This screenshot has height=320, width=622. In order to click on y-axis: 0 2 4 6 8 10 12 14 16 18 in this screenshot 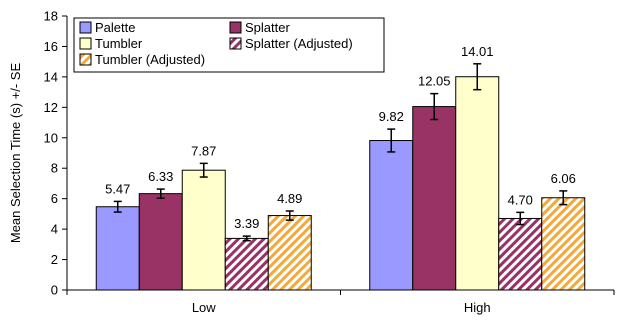, I will do `click(56, 153)`.